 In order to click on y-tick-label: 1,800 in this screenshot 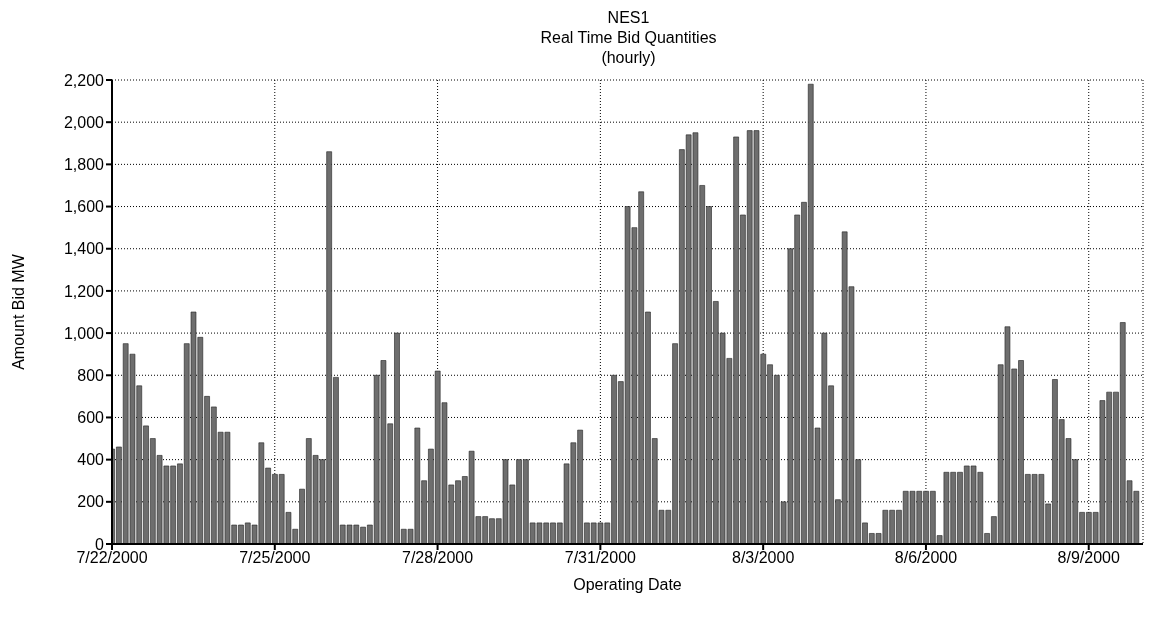, I will do `click(84, 165)`.